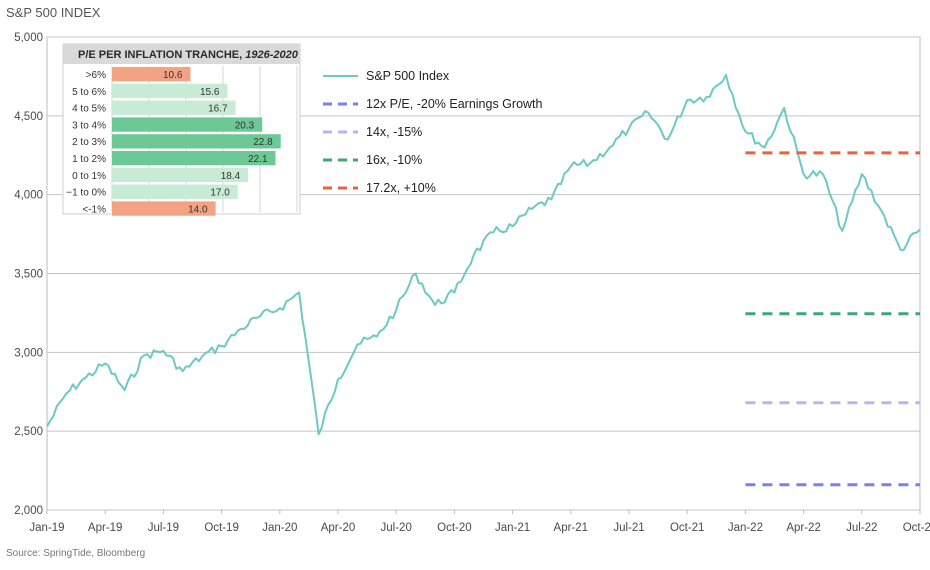  Describe the element at coordinates (263, 142) in the screenshot. I see `inset-value-label: 22.8` at that location.